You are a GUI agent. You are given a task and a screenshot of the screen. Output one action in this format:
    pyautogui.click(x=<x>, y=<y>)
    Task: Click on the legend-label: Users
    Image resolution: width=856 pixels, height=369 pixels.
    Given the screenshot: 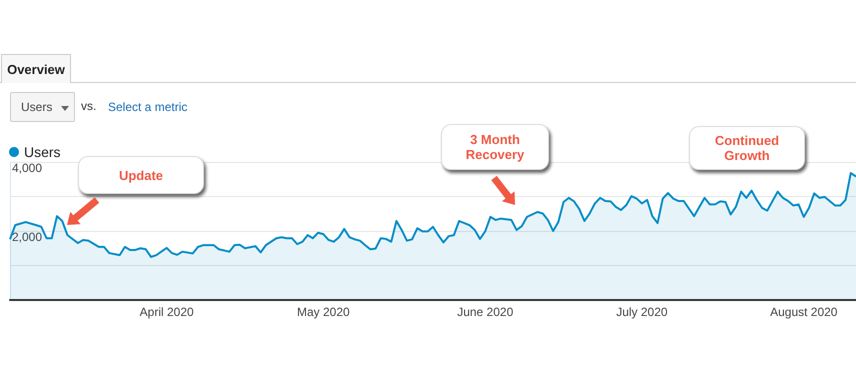 What is the action you would take?
    pyautogui.click(x=42, y=152)
    